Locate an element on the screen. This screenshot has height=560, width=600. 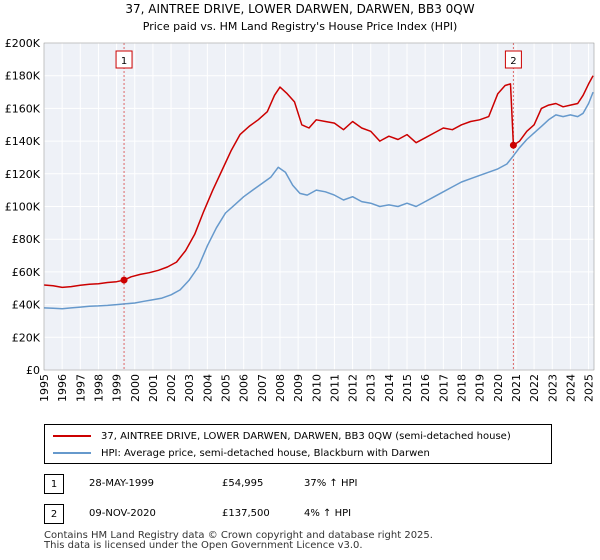
sale-marker-label-2: 2 is located at coordinates (513, 61).